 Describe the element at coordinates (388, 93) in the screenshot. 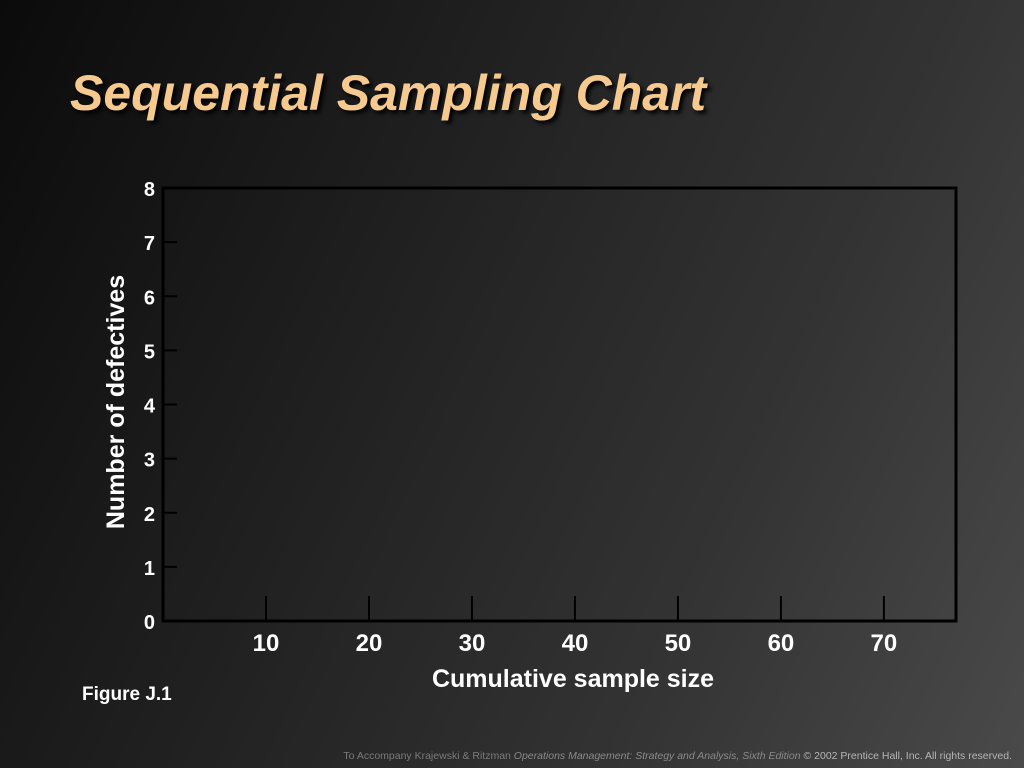

I see `page-title: Sequential Sampling Chart` at that location.